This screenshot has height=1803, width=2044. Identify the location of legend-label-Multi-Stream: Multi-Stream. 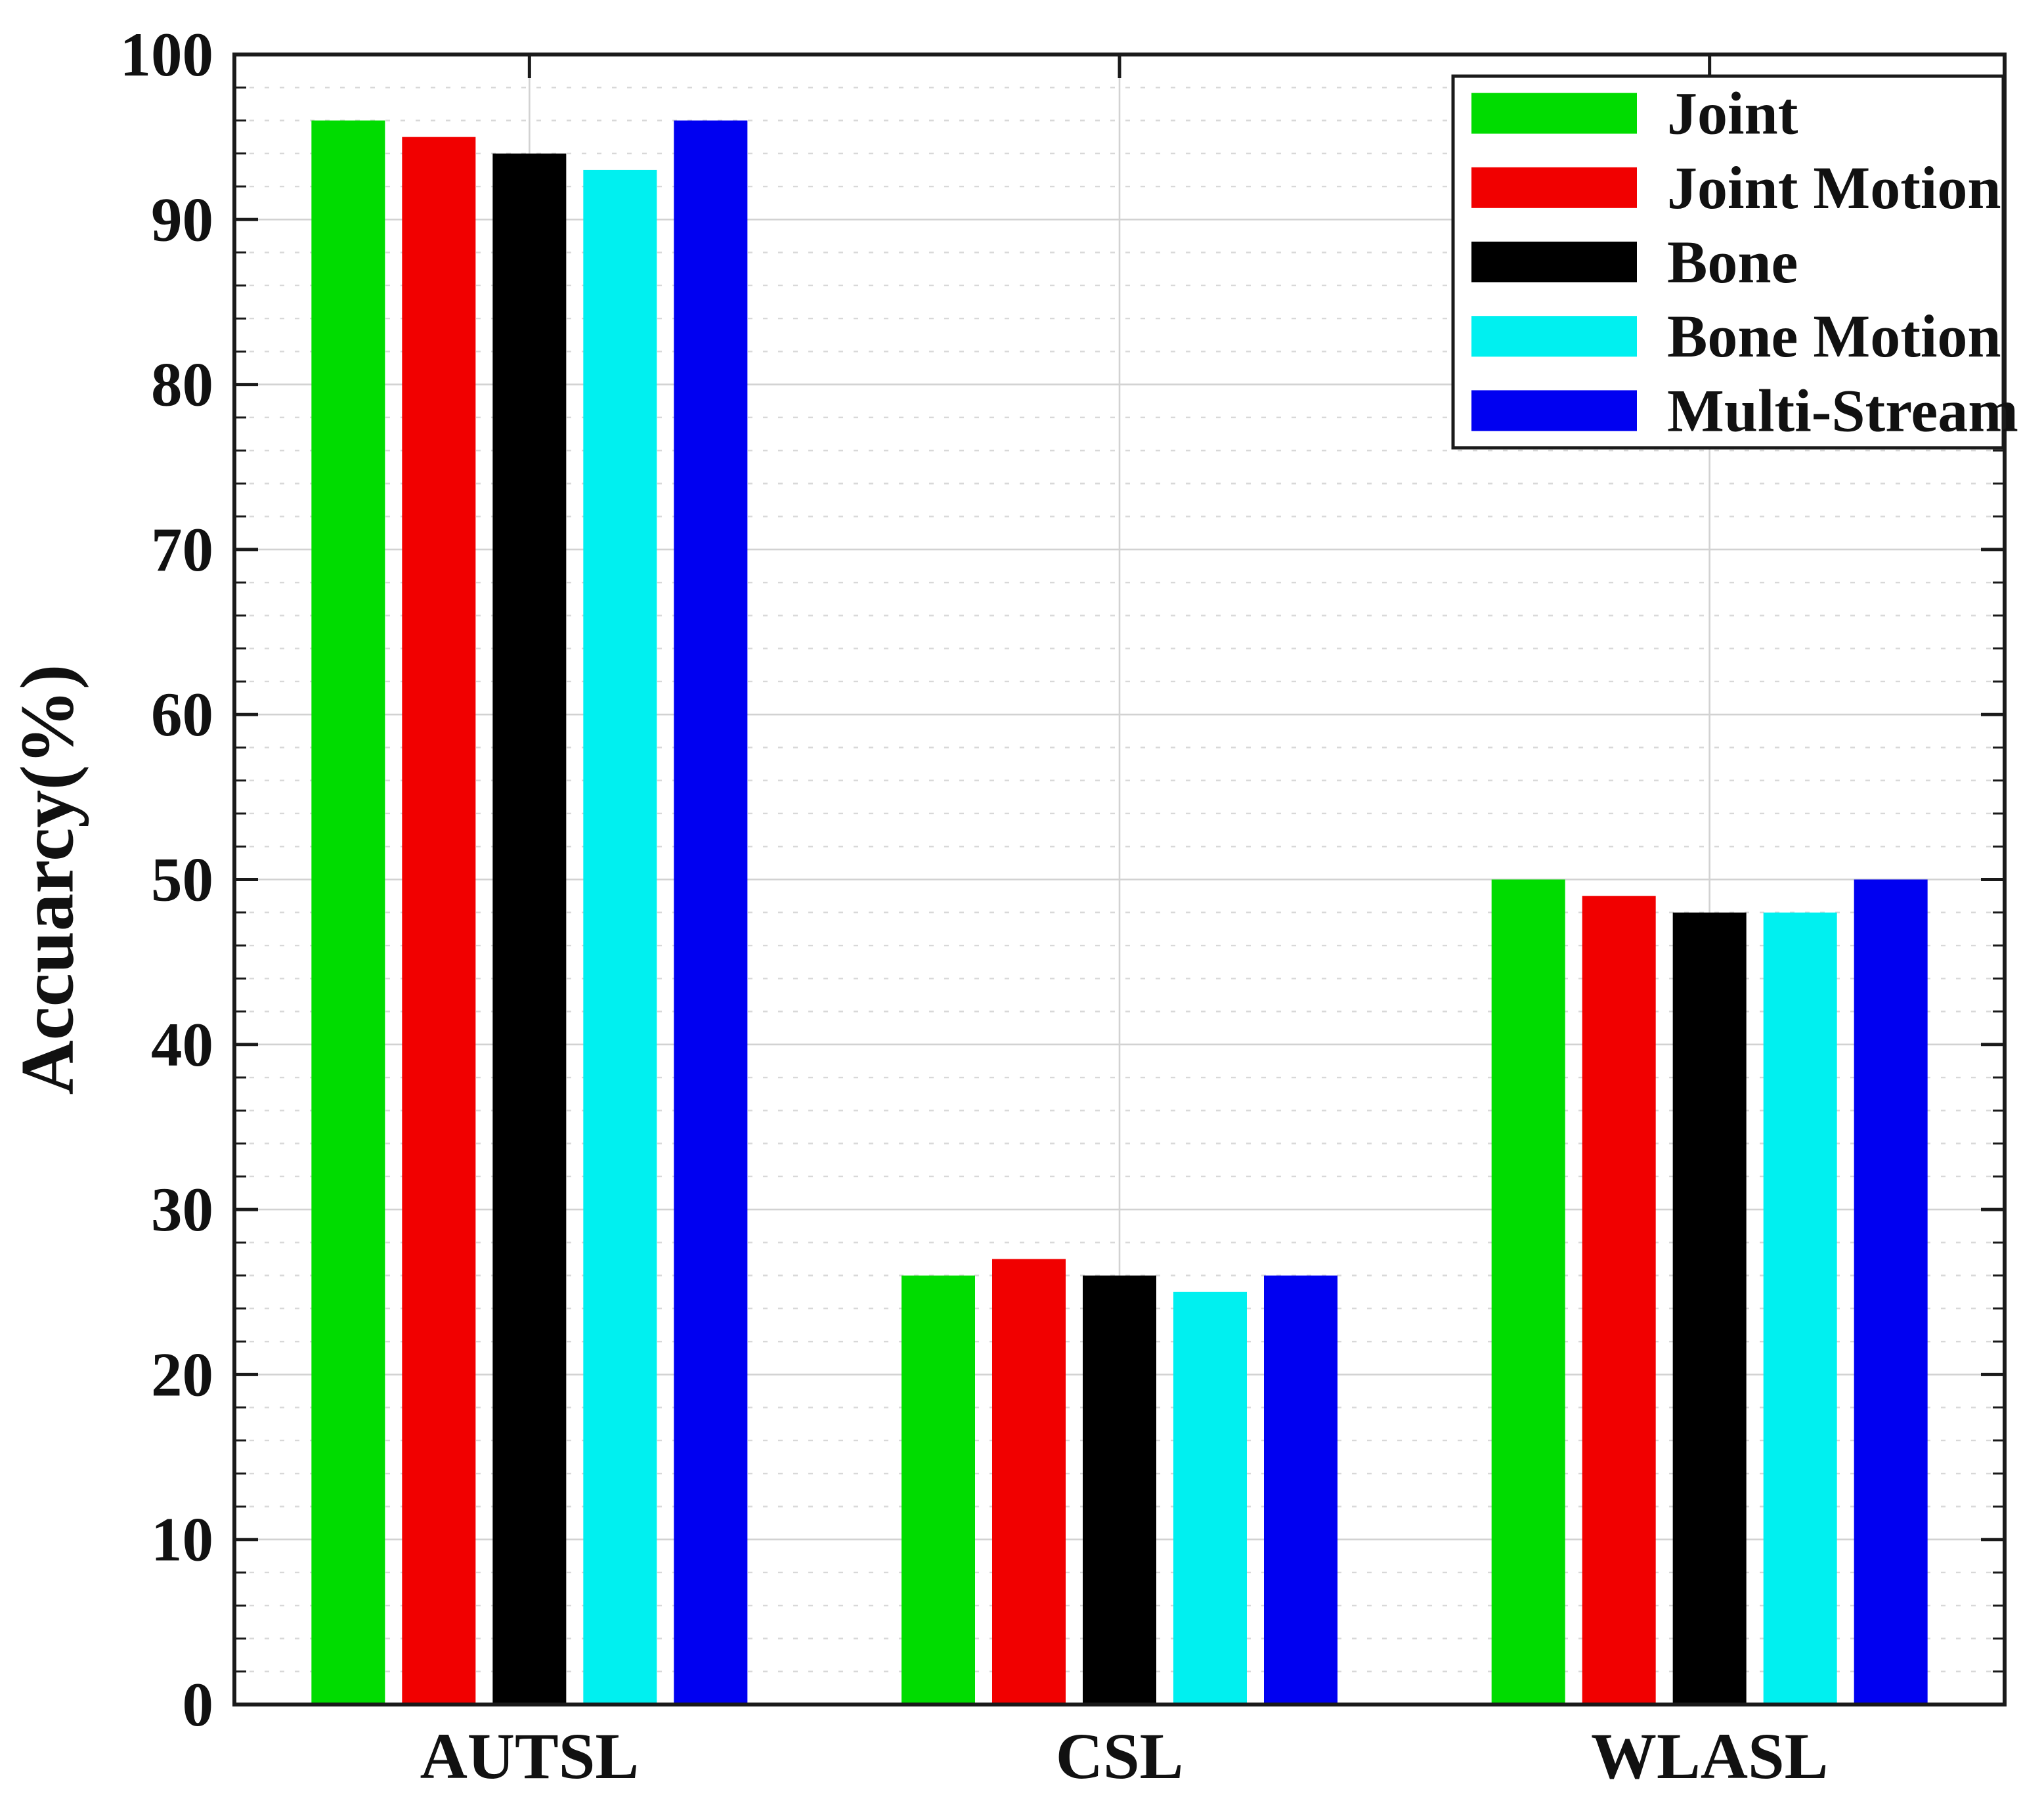
(1842, 410).